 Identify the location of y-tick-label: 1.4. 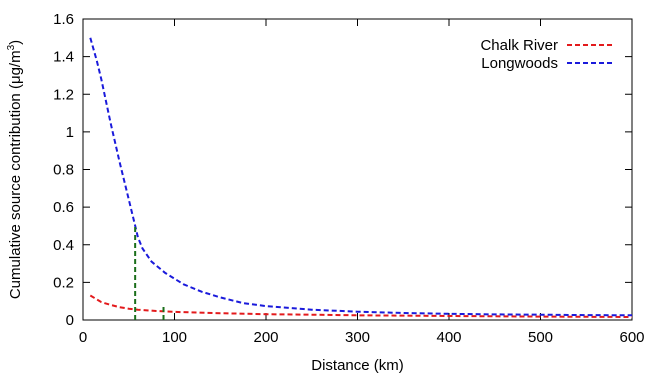
(63, 57).